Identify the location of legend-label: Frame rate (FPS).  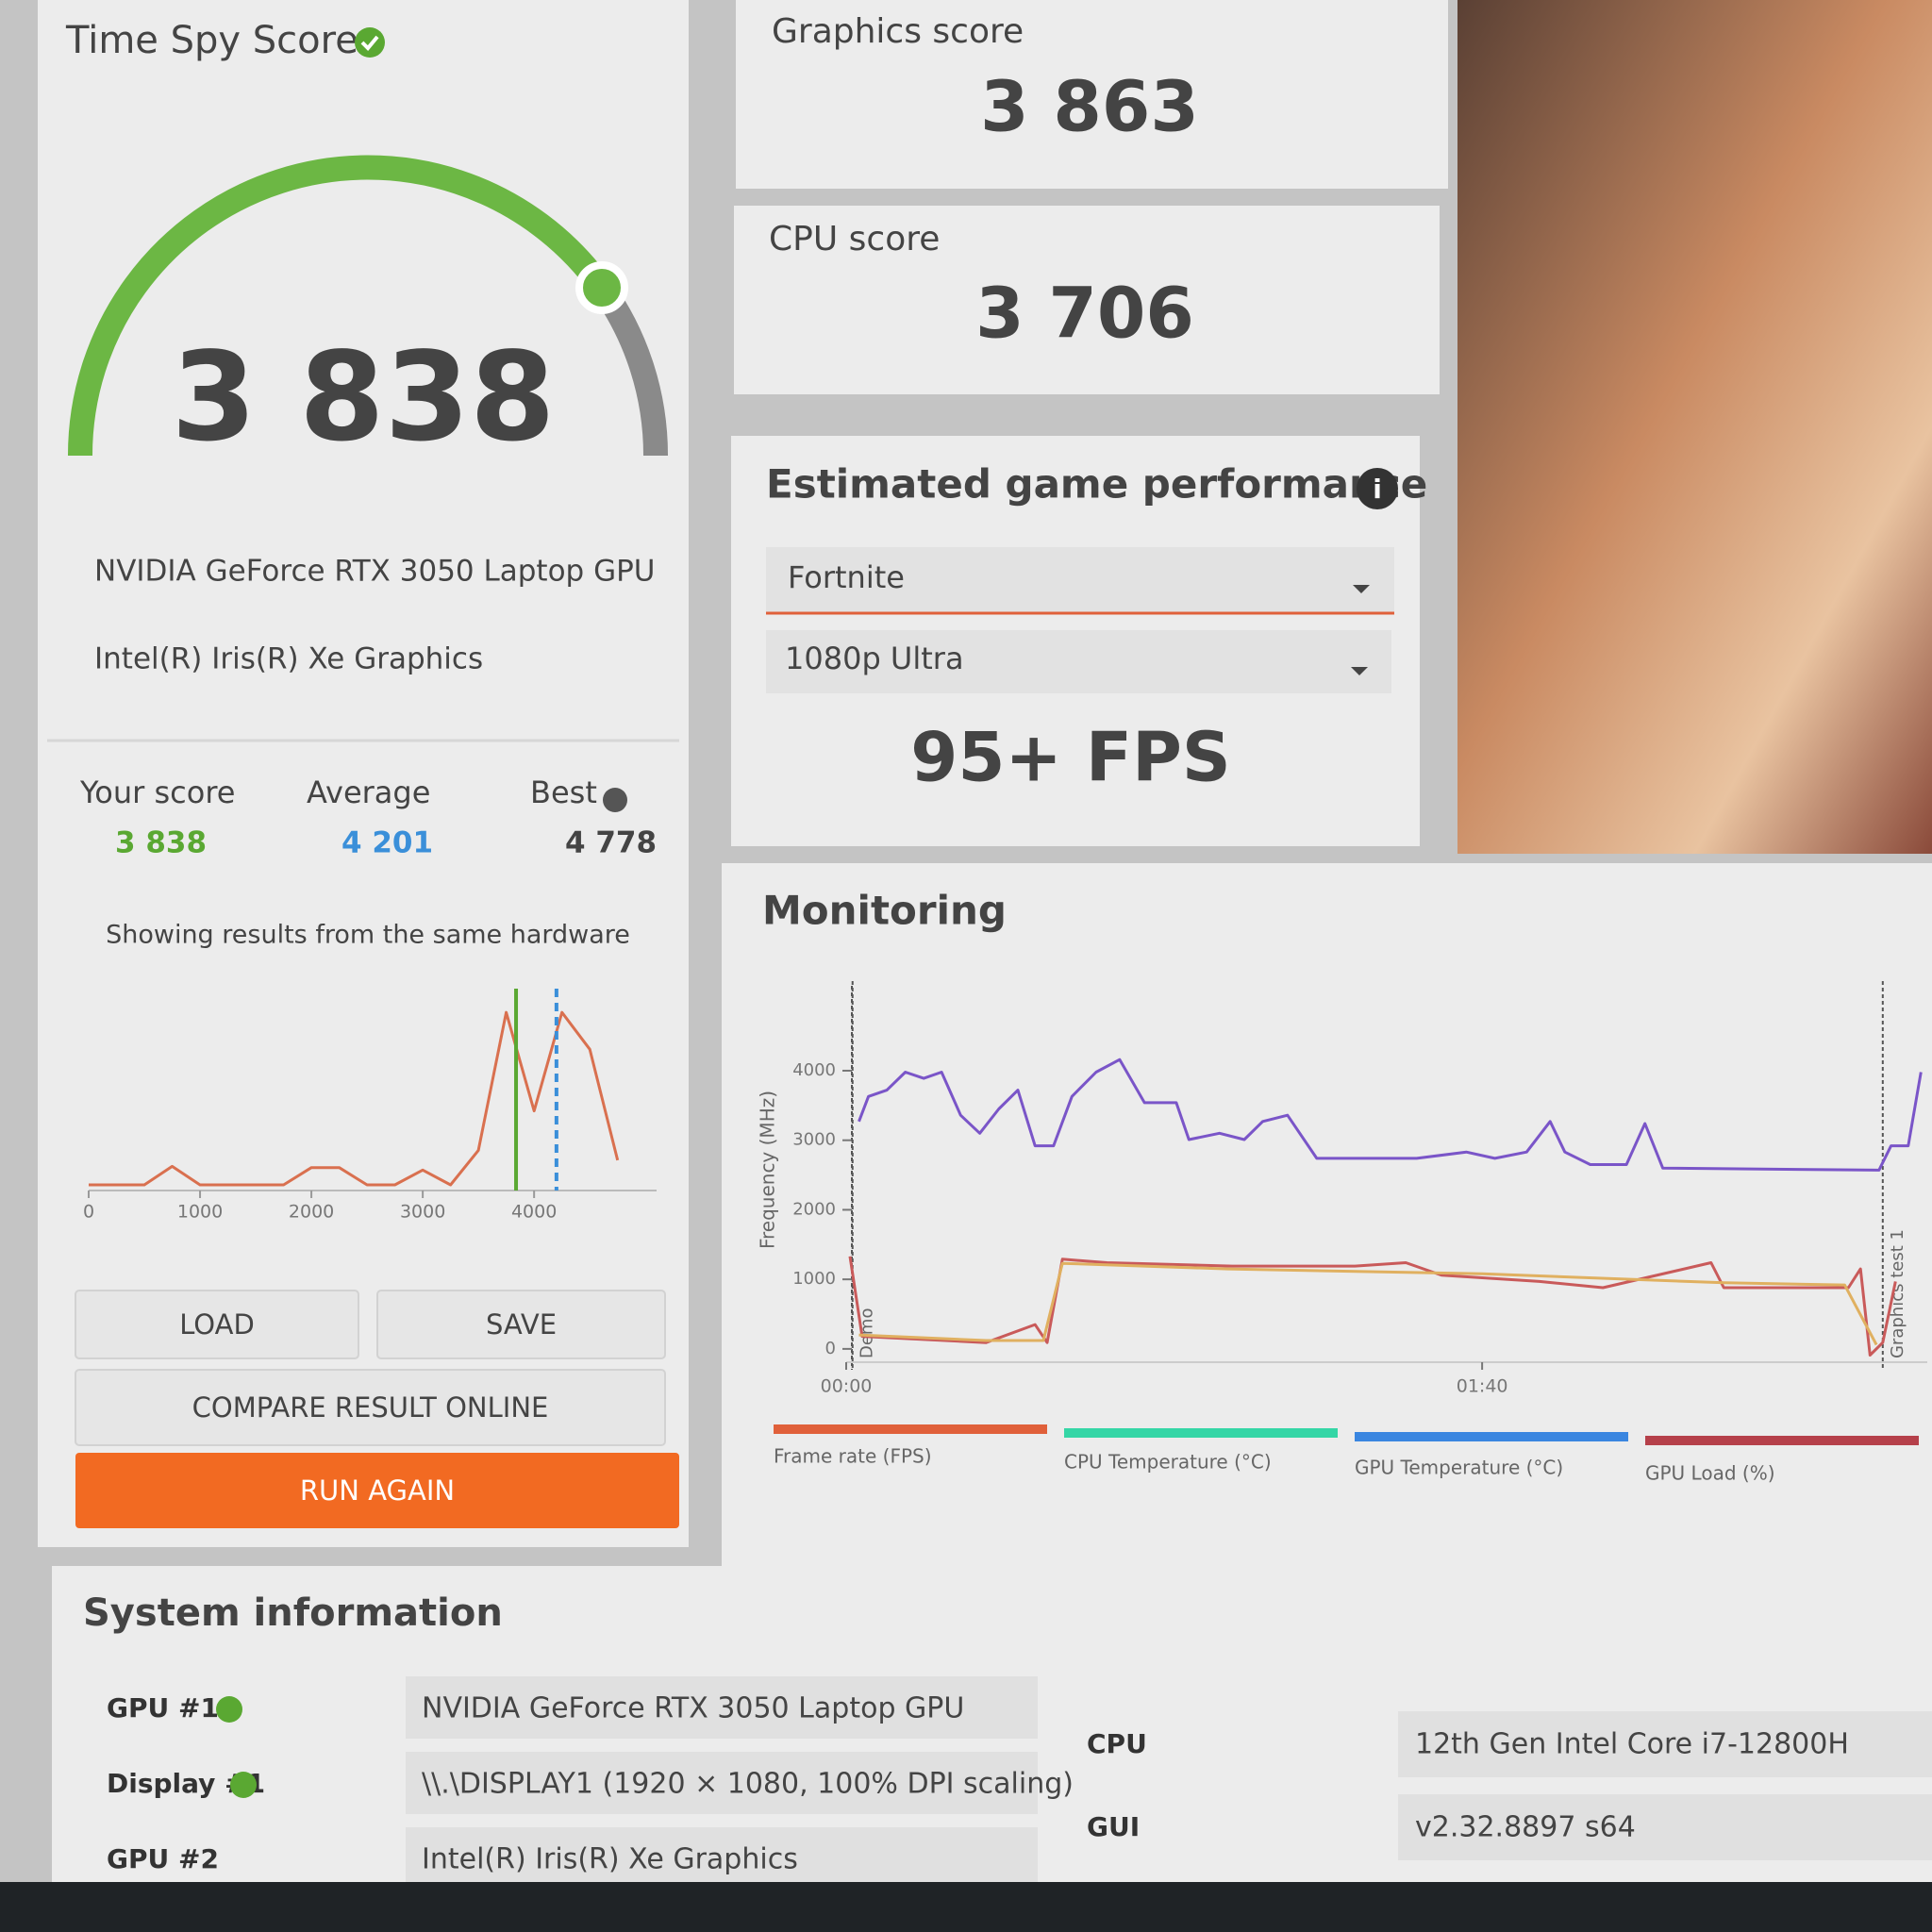
(853, 1456).